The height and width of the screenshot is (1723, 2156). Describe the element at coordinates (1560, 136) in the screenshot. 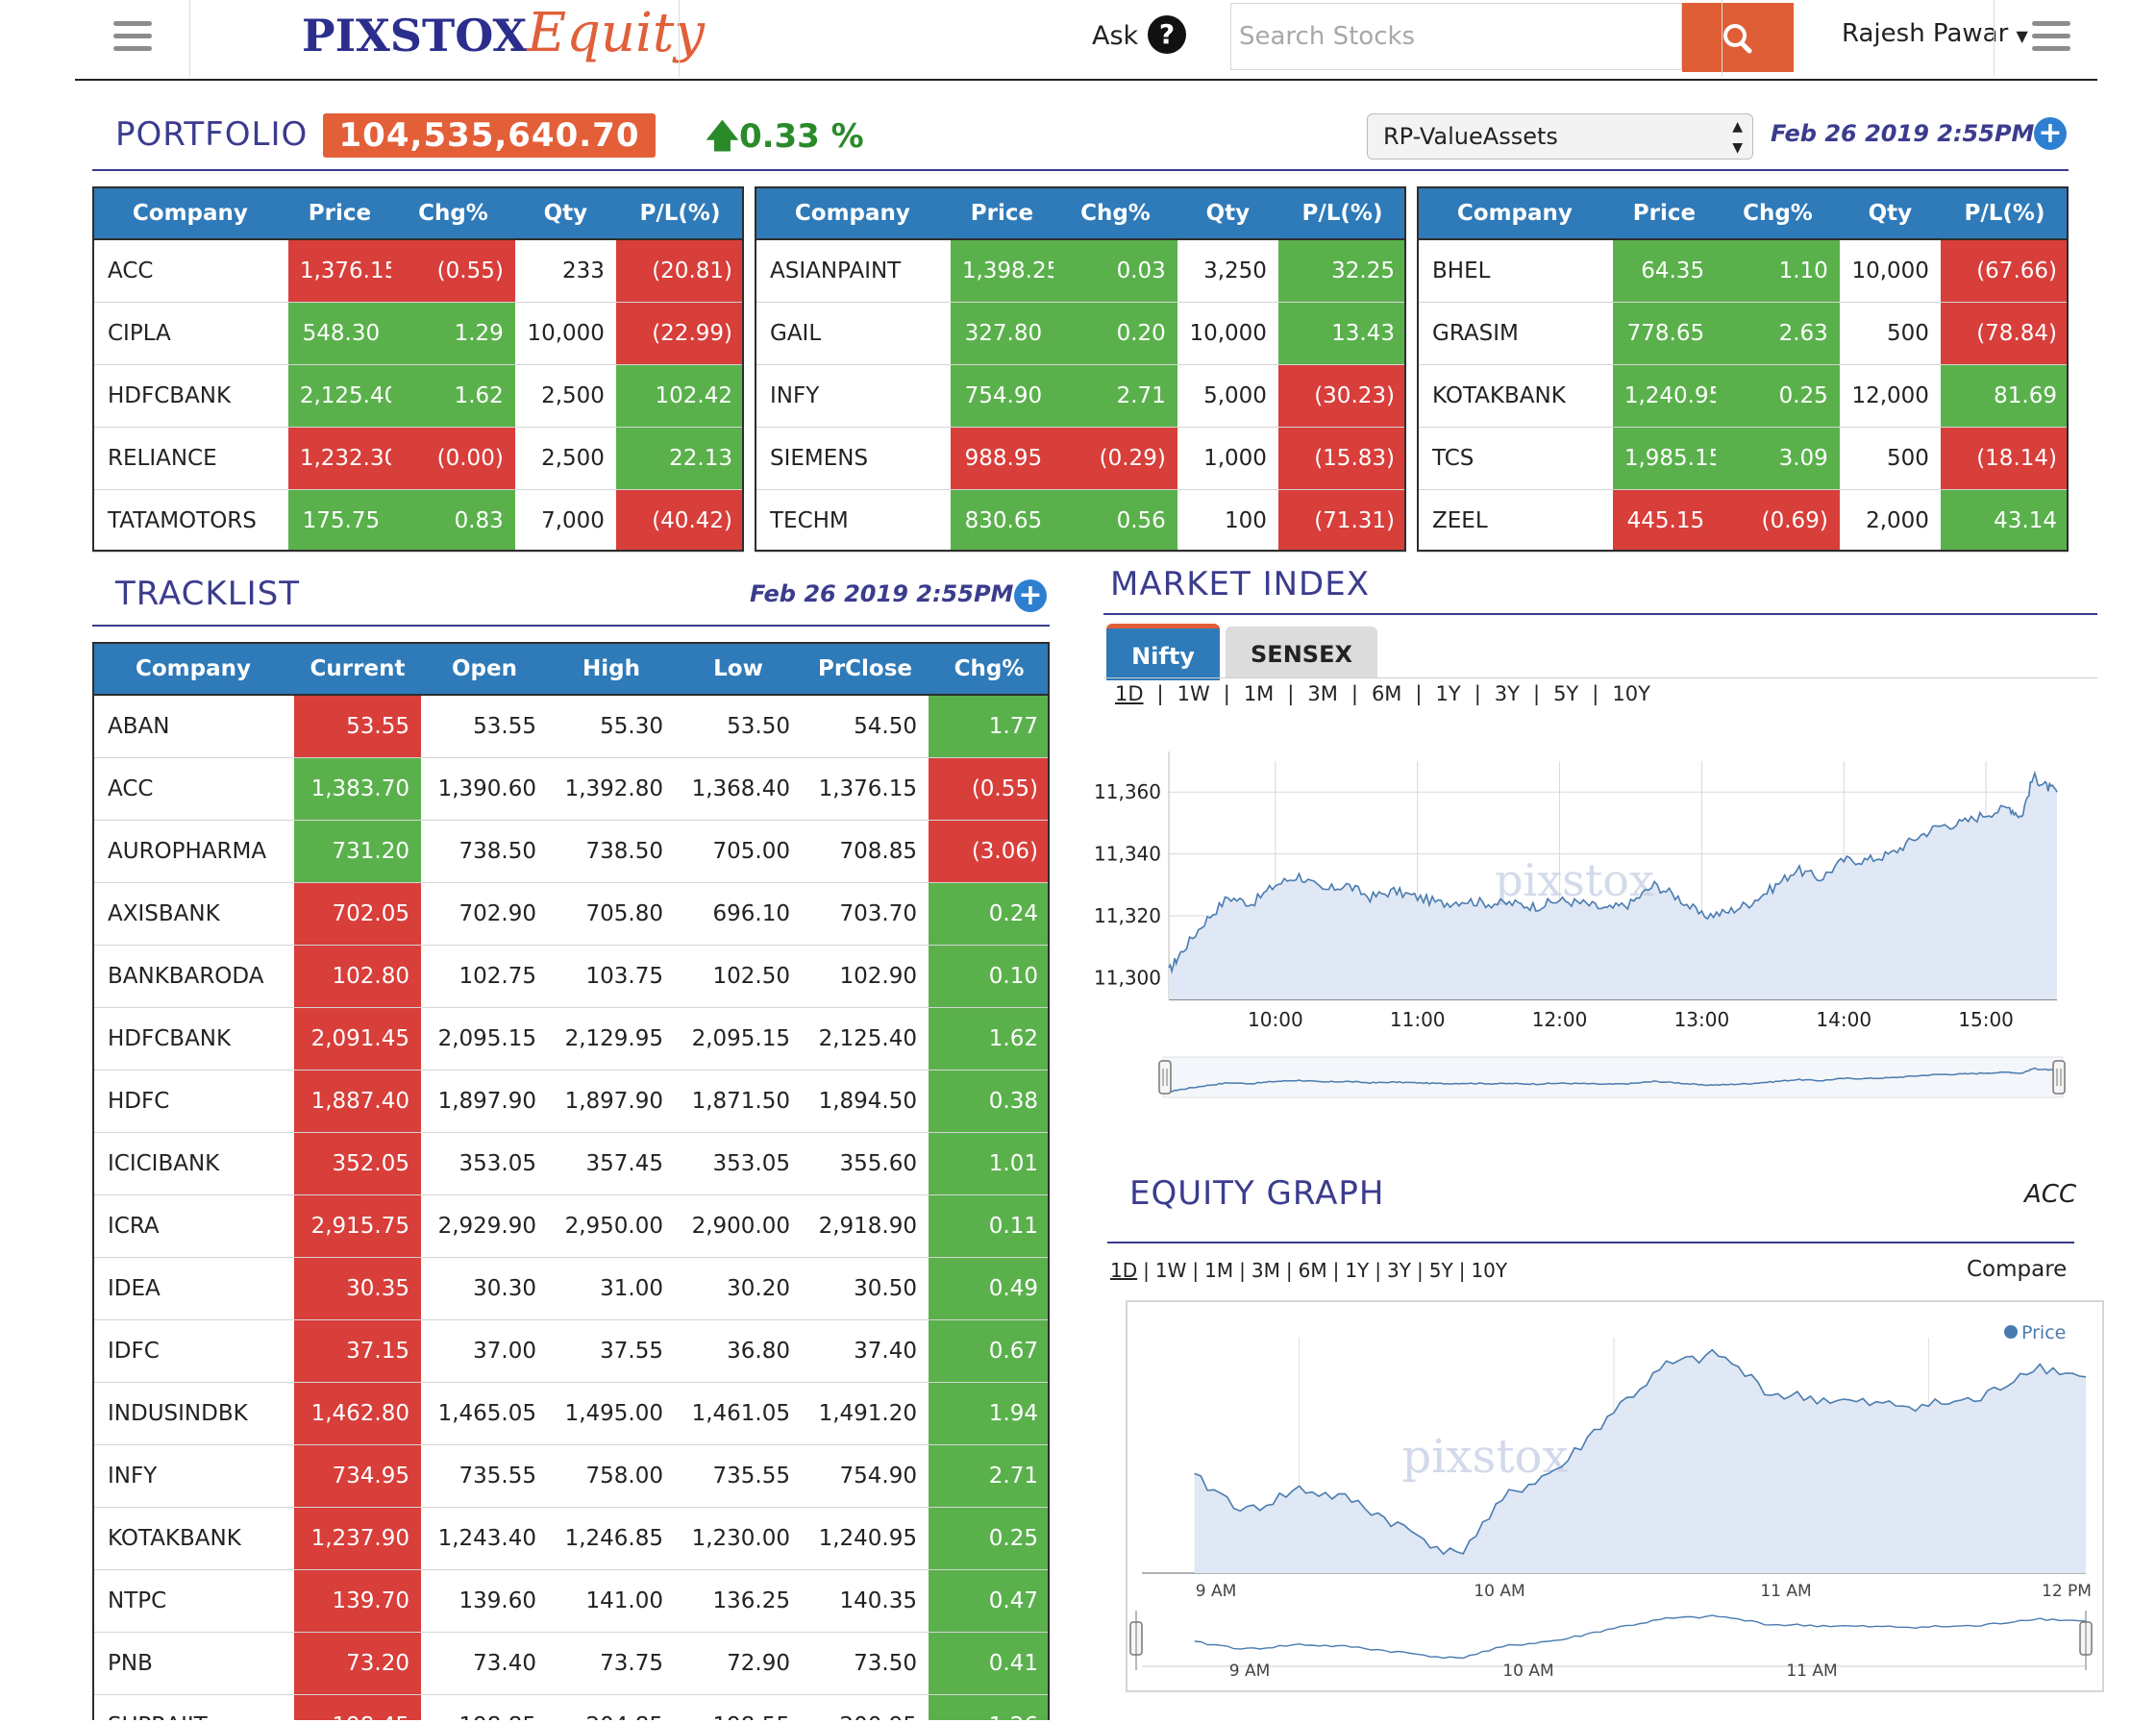

I see `portfolio-select: RP-ValueAssets ▲ ▼` at that location.